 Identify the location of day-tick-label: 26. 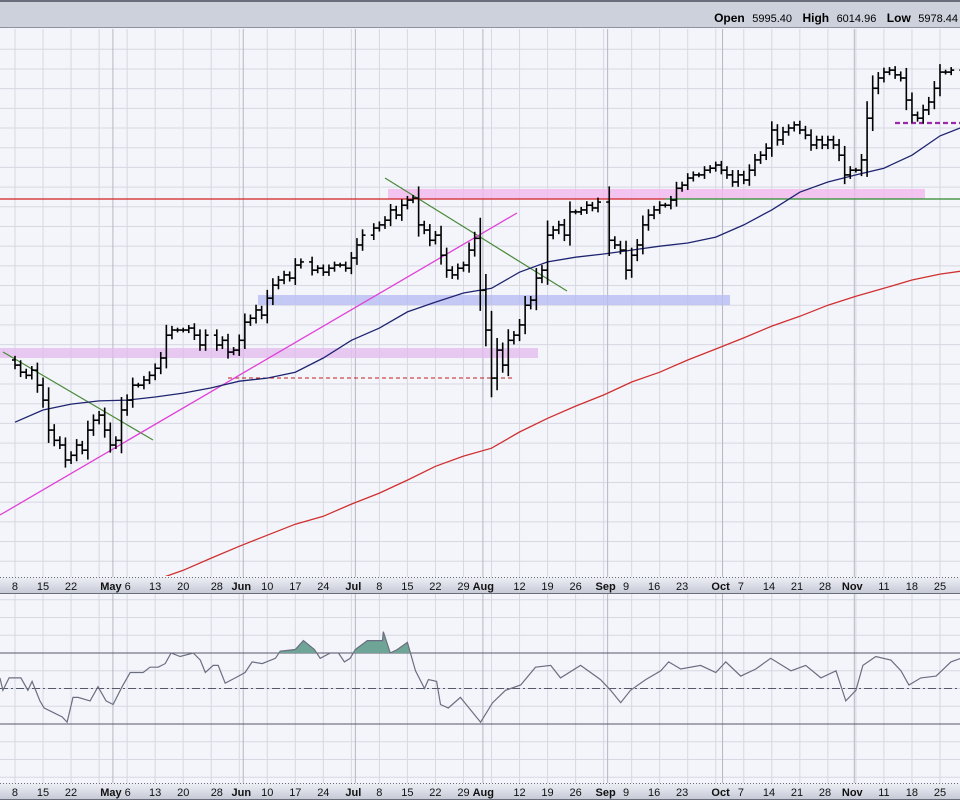
(576, 793).